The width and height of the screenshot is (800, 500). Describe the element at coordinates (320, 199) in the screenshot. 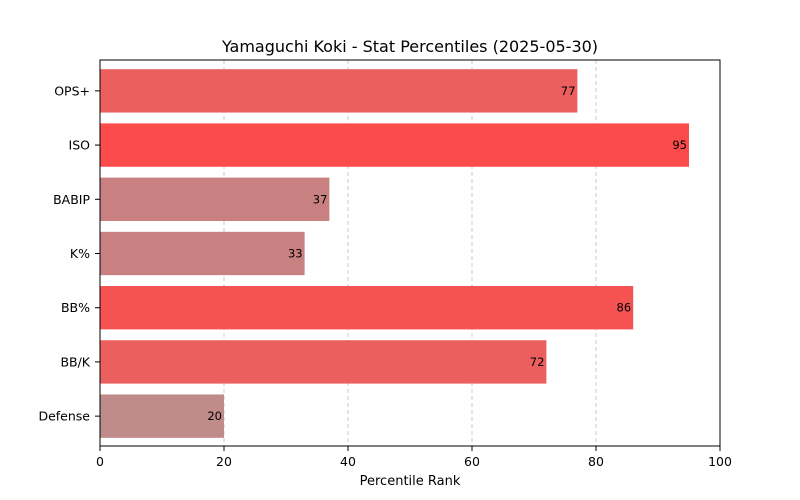

I see `bar-value-label: 37` at that location.